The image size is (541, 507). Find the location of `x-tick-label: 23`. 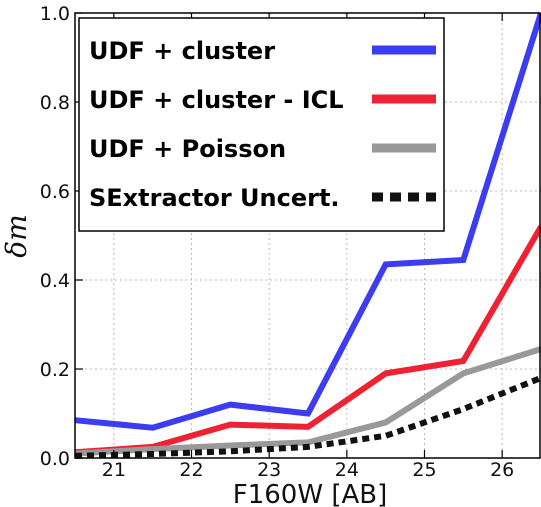

x-tick-label: 23 is located at coordinates (269, 470).